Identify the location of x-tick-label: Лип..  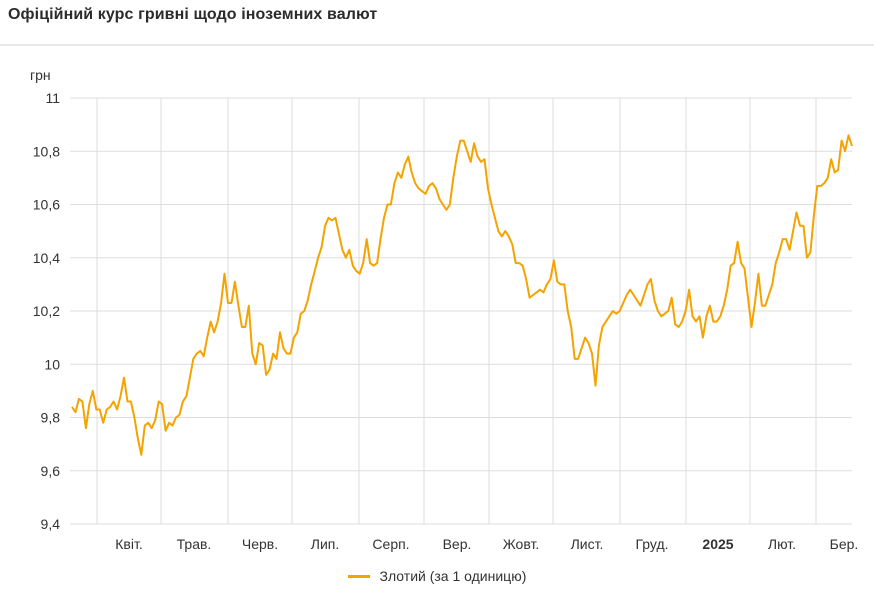
(325, 544).